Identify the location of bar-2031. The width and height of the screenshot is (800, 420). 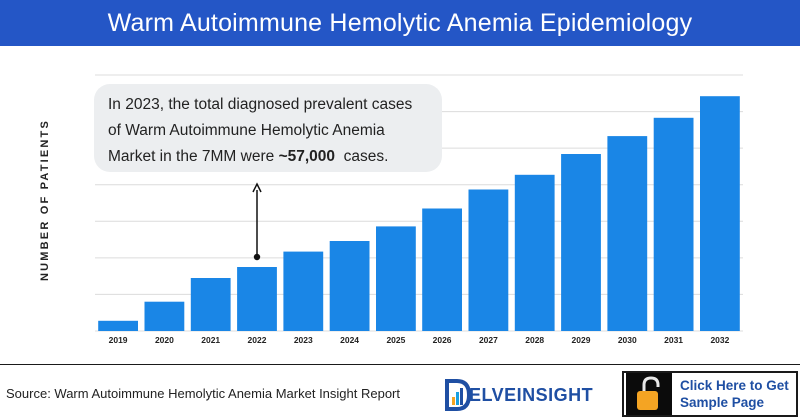
(673, 224).